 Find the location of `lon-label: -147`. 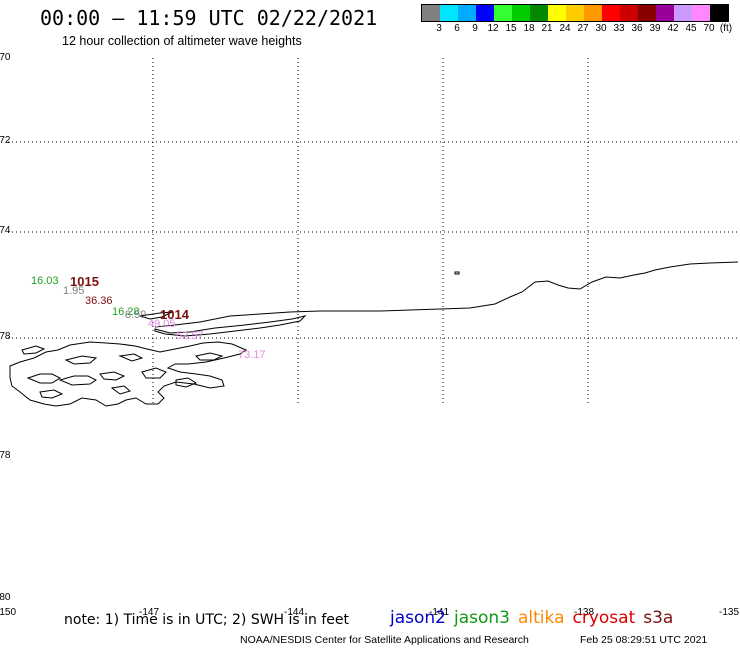

lon-label: -147 is located at coordinates (149, 612).